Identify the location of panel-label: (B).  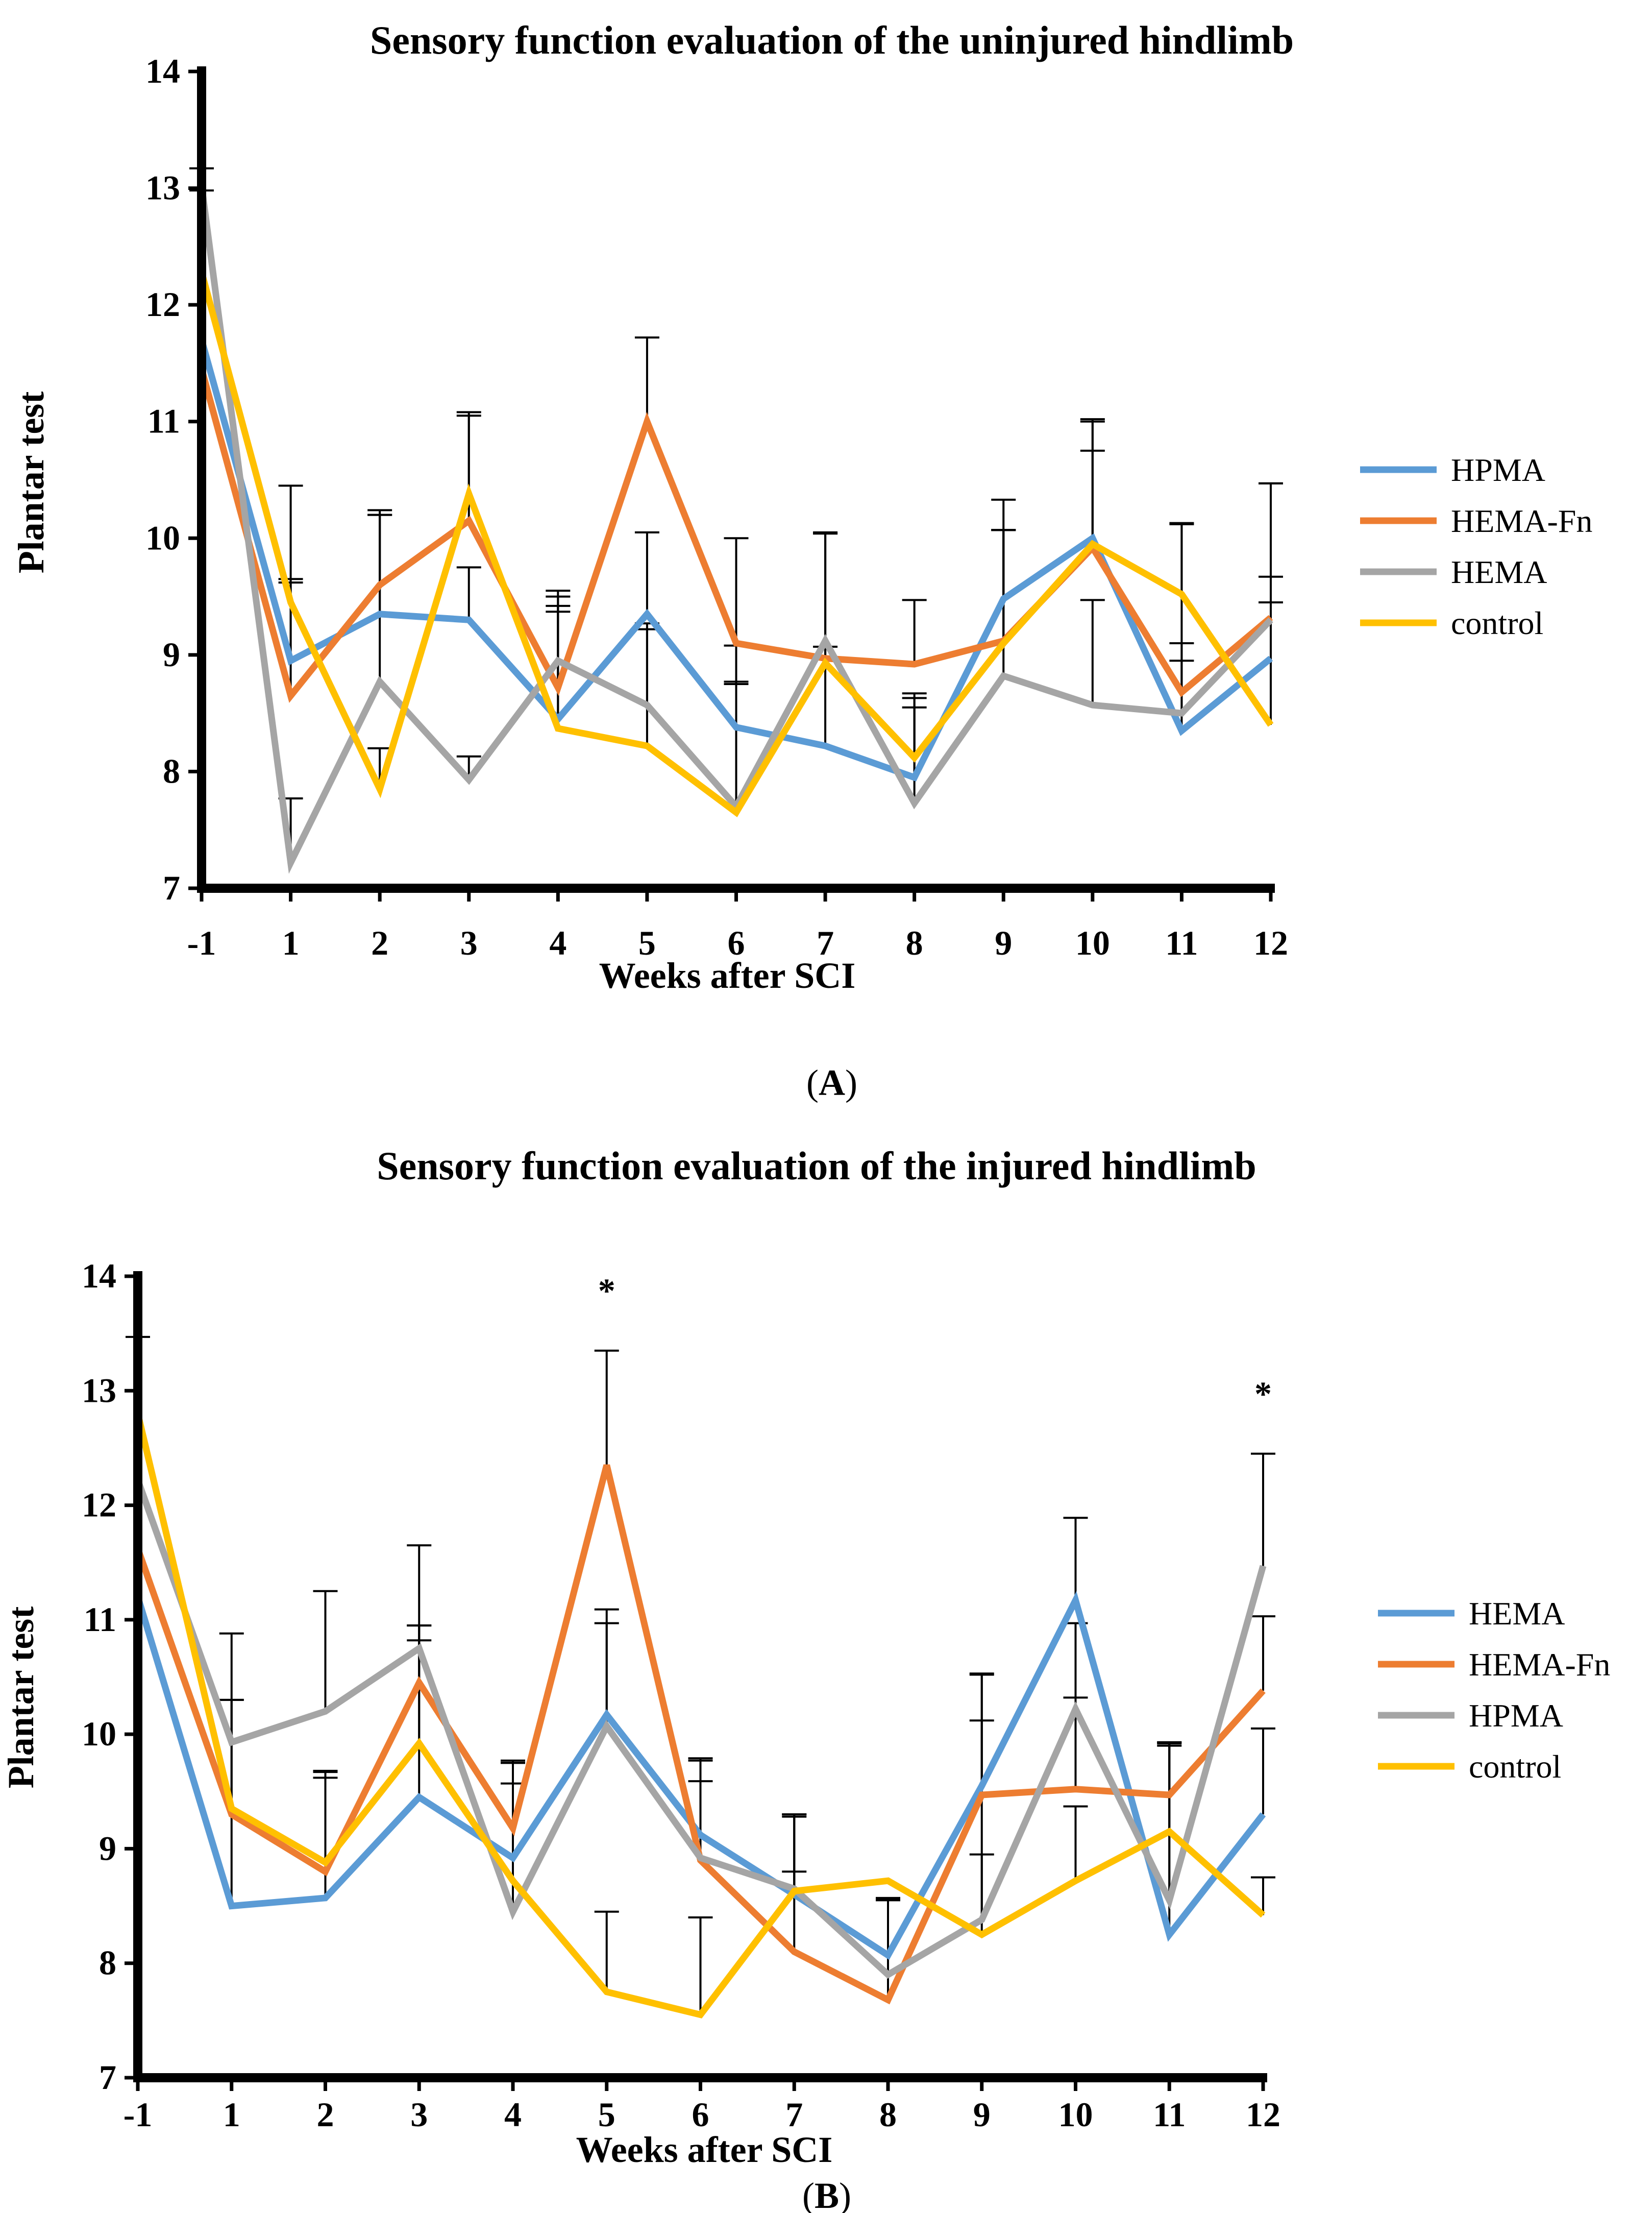
(826, 2194).